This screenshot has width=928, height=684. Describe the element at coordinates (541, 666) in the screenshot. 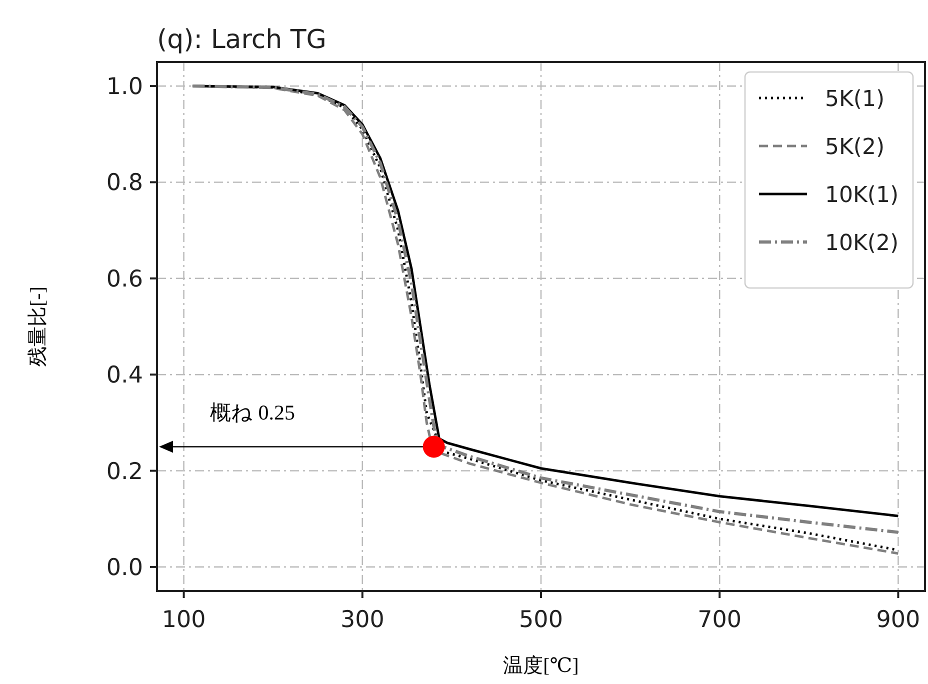

I see `x-axis-title: 温度[℃]` at that location.